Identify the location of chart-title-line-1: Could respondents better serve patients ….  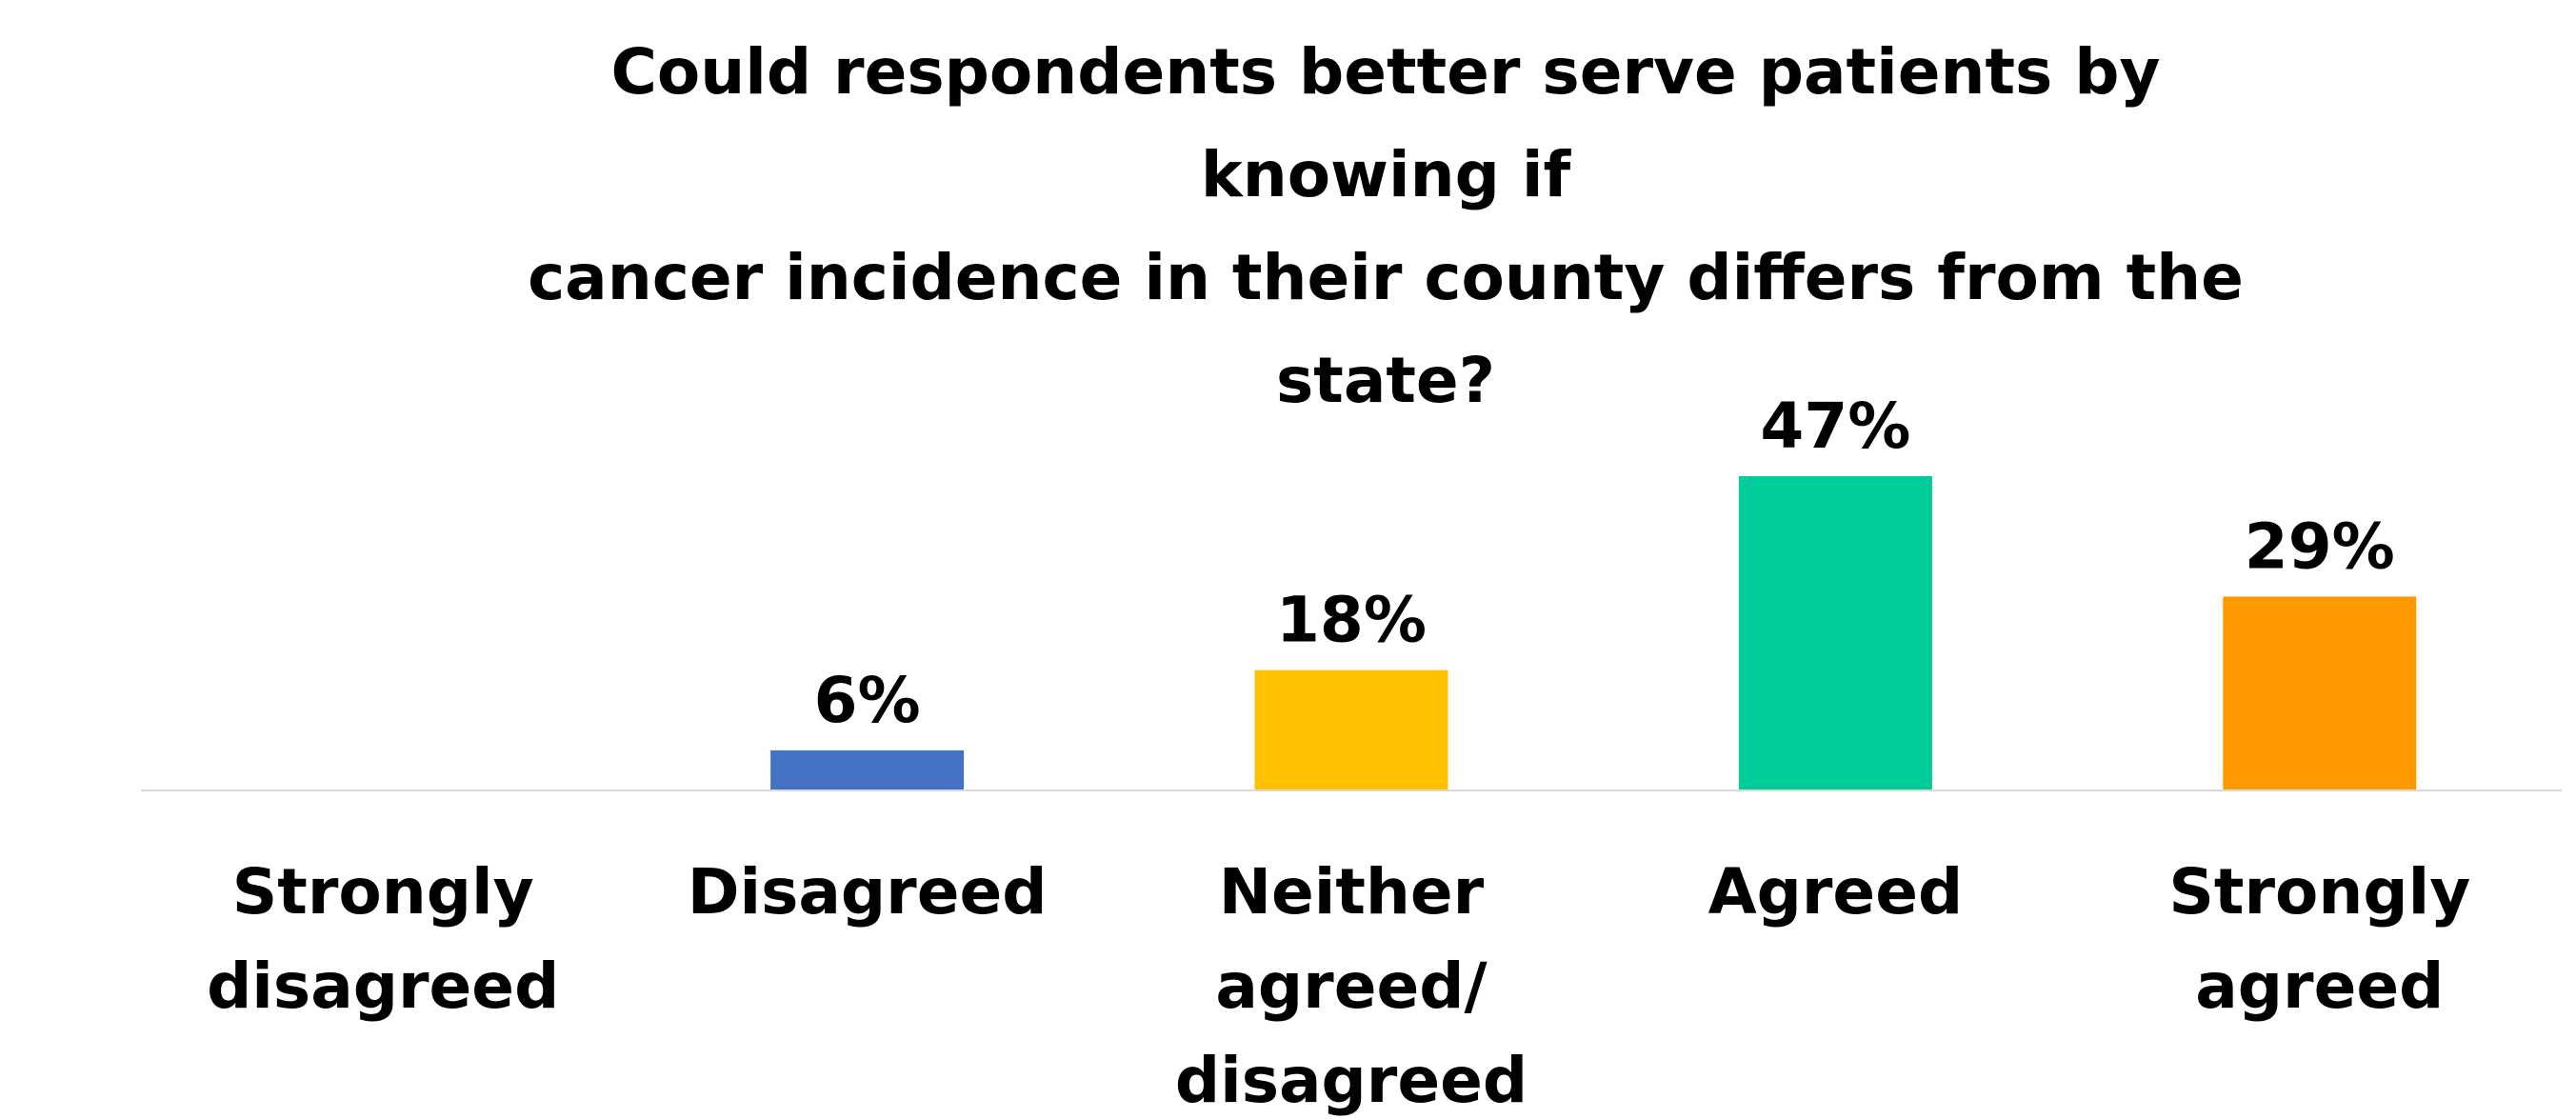
(1385, 123).